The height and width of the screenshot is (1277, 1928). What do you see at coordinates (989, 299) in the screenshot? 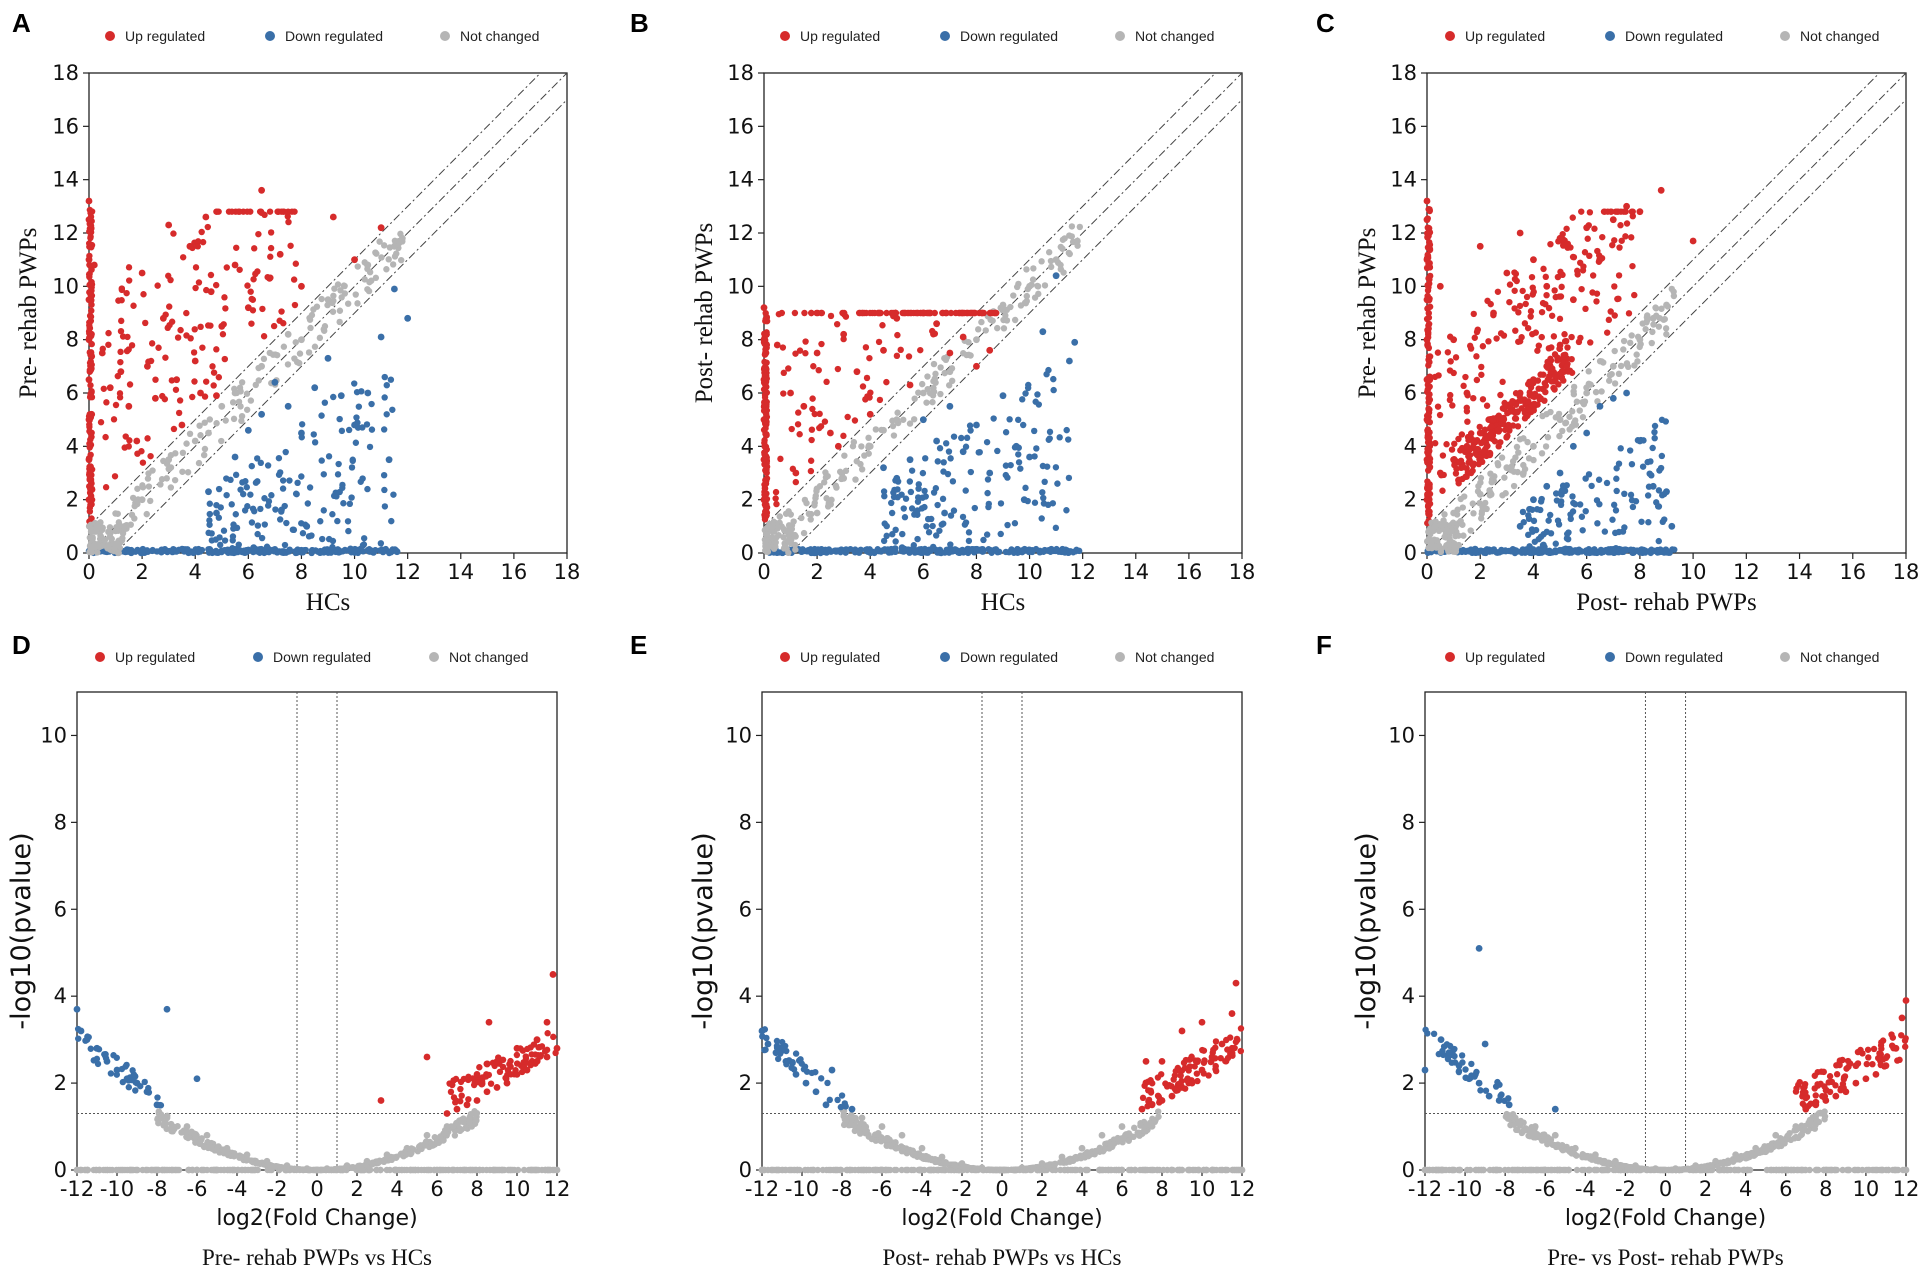
I see `diagonal-threshold-line` at bounding box center [989, 299].